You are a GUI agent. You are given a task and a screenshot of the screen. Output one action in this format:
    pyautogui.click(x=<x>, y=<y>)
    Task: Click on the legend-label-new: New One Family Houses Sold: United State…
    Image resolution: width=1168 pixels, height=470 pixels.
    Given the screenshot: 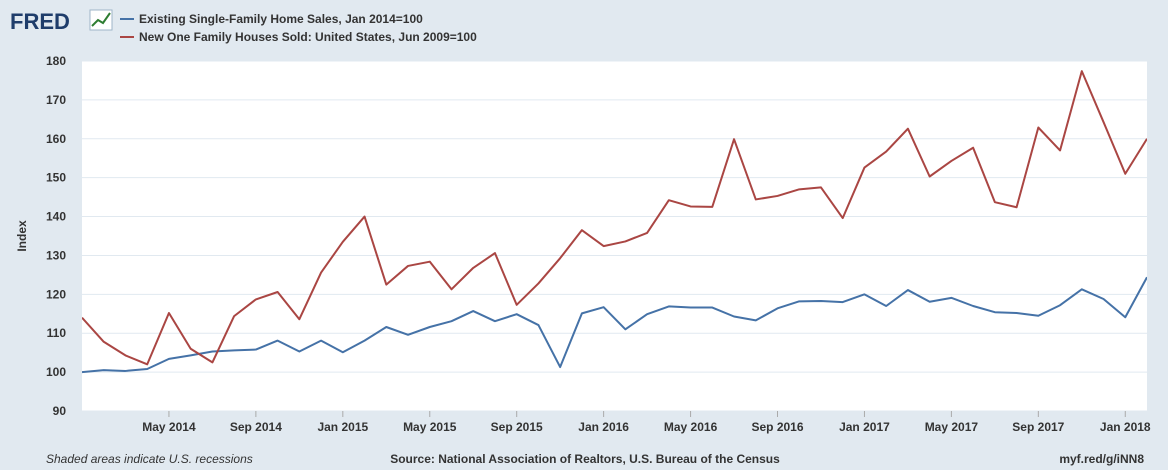 What is the action you would take?
    pyautogui.click(x=308, y=37)
    